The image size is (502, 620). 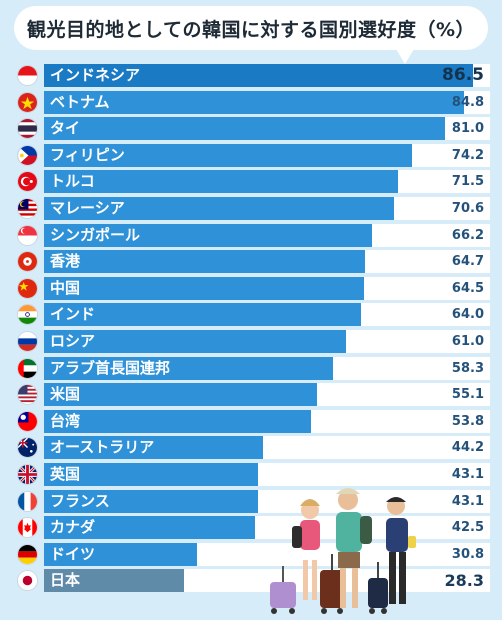 What do you see at coordinates (65, 287) in the screenshot?
I see `category-label: 中国` at bounding box center [65, 287].